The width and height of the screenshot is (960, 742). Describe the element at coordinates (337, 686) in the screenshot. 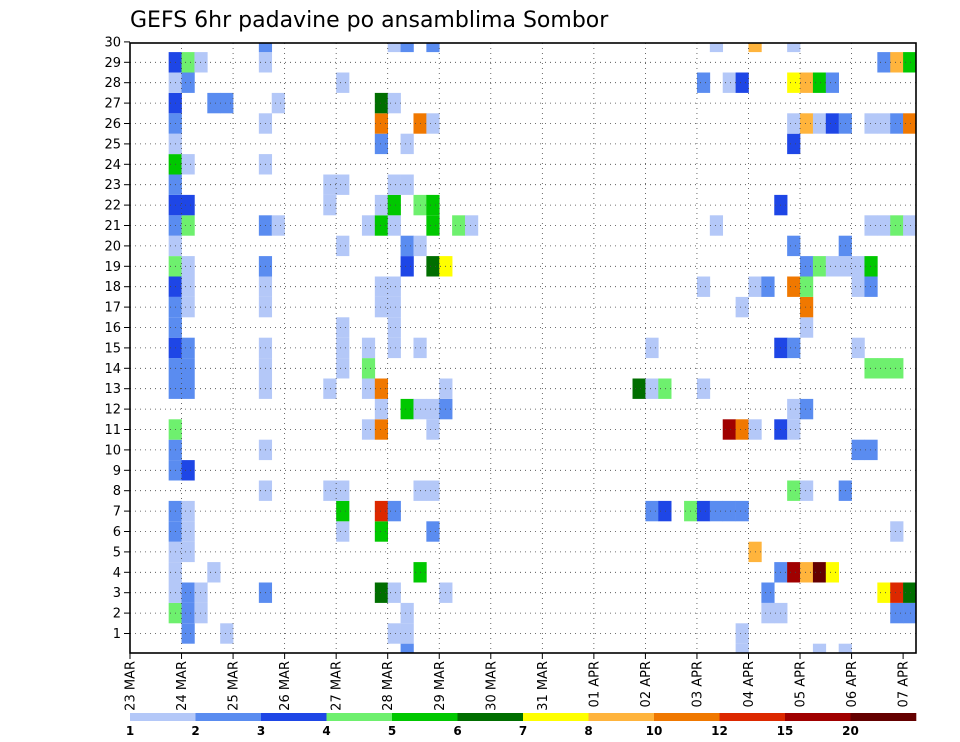

I see `x-tick-label: 27 MAR` at that location.